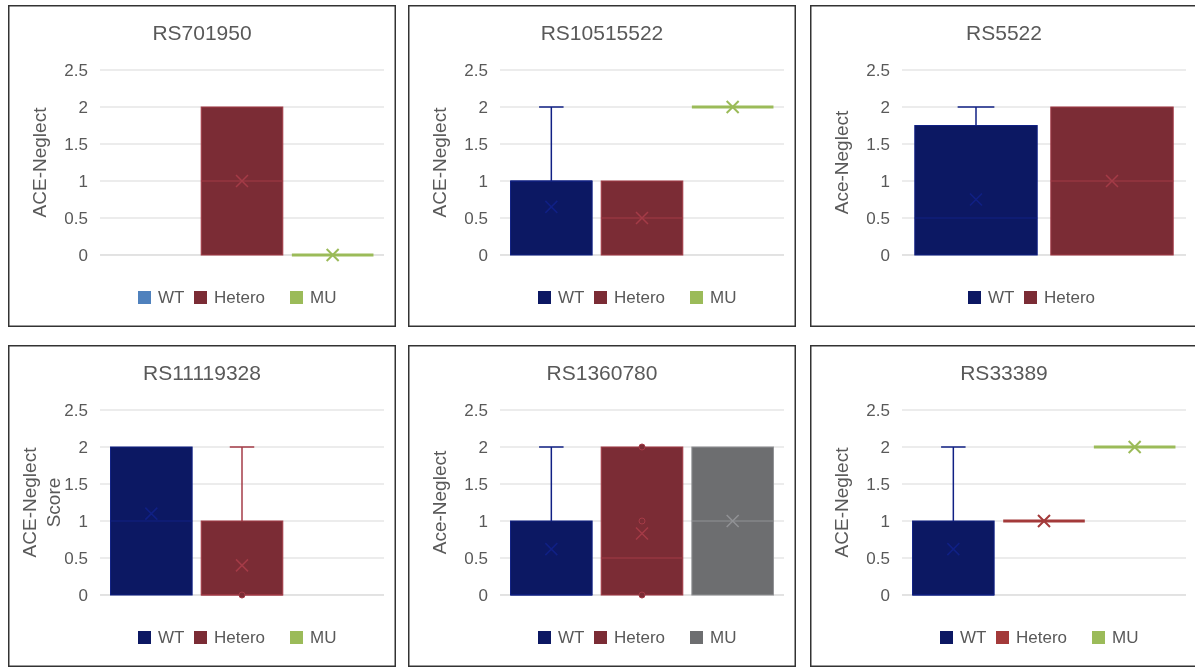 The width and height of the screenshot is (1195, 671). I want to click on y-axis-title: ACE-Neglect Score, so click(41, 502).